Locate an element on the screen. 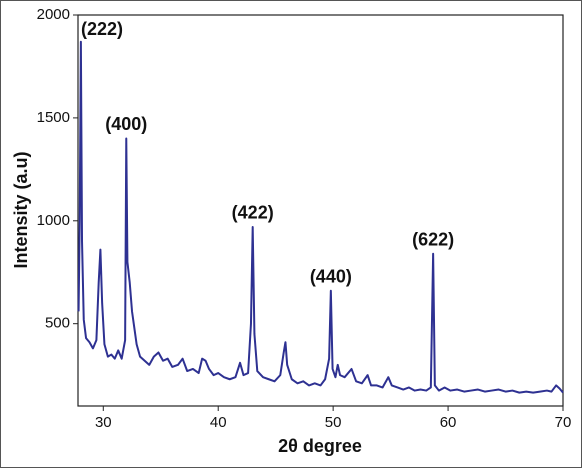  peak-label: (440) is located at coordinates (331, 277).